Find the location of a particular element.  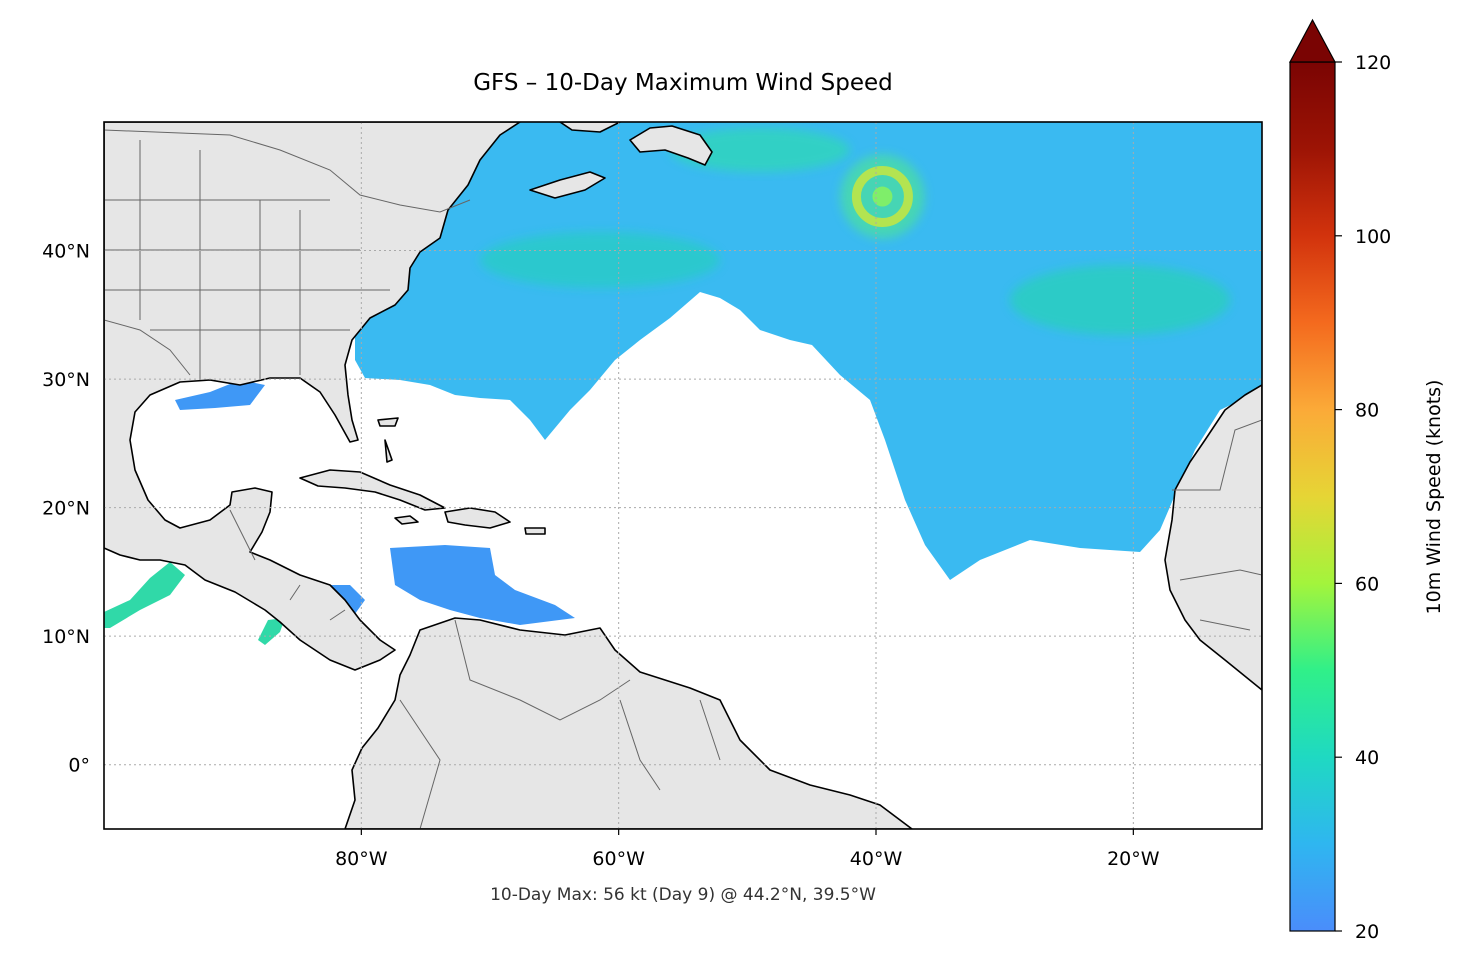

storm-vortex-core is located at coordinates (882, 196).